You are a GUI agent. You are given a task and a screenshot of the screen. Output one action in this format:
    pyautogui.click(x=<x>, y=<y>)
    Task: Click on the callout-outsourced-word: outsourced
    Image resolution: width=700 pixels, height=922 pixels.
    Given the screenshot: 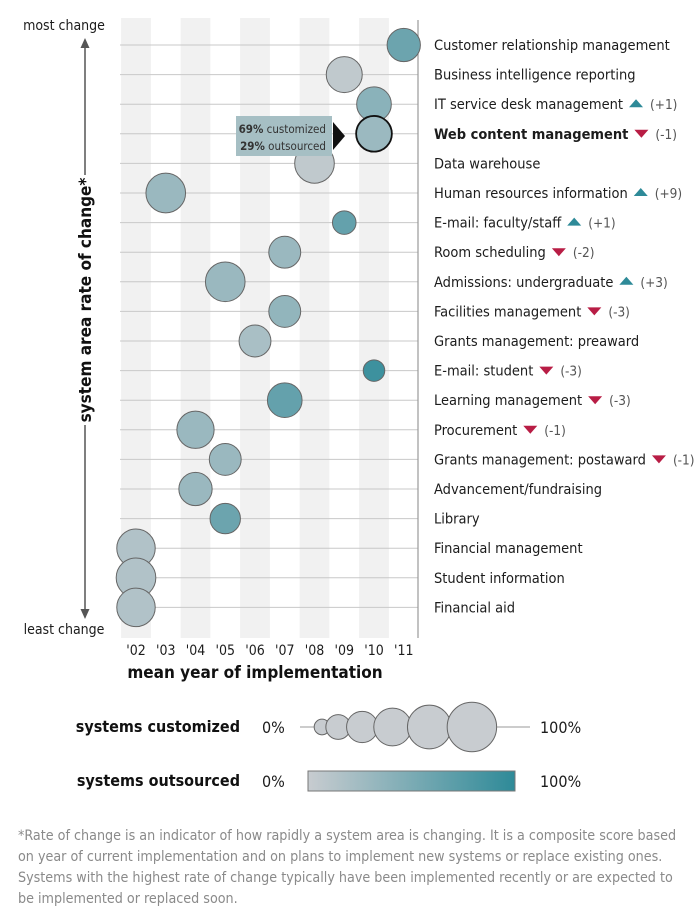 What is the action you would take?
    pyautogui.click(x=297, y=146)
    